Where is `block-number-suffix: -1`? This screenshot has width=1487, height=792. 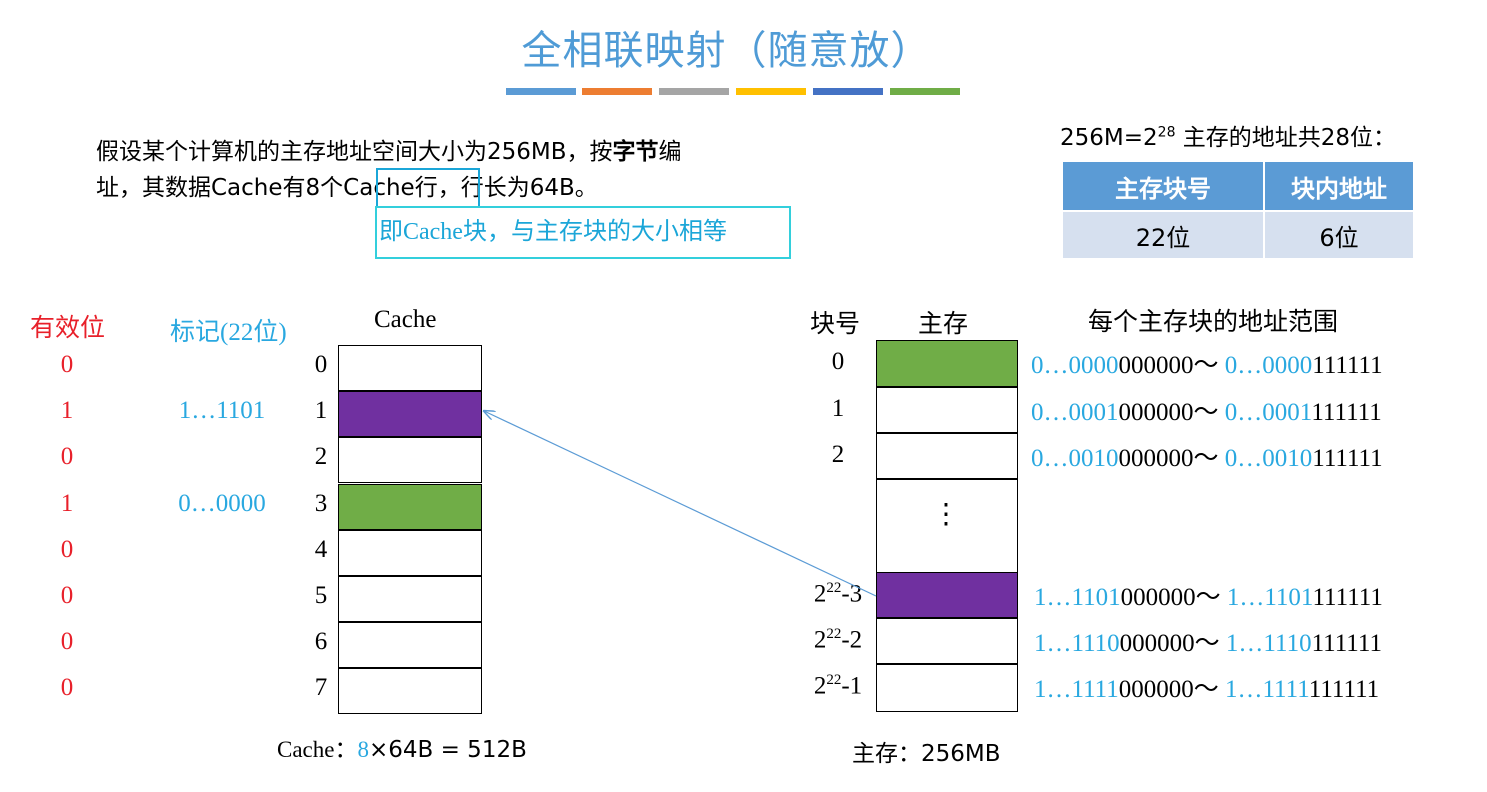 block-number-suffix: -1 is located at coordinates (852, 686).